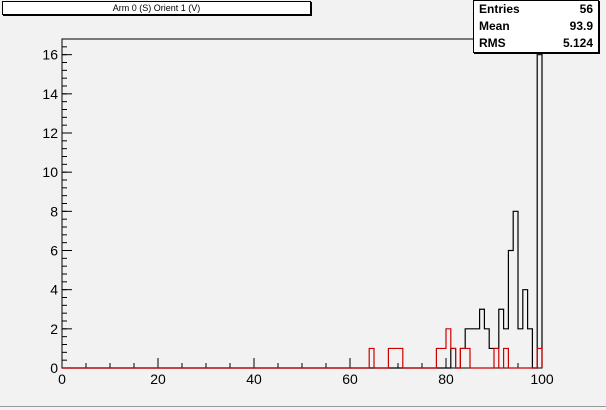 This screenshot has width=606, height=410. I want to click on x-tick-label: 80, so click(446, 379).